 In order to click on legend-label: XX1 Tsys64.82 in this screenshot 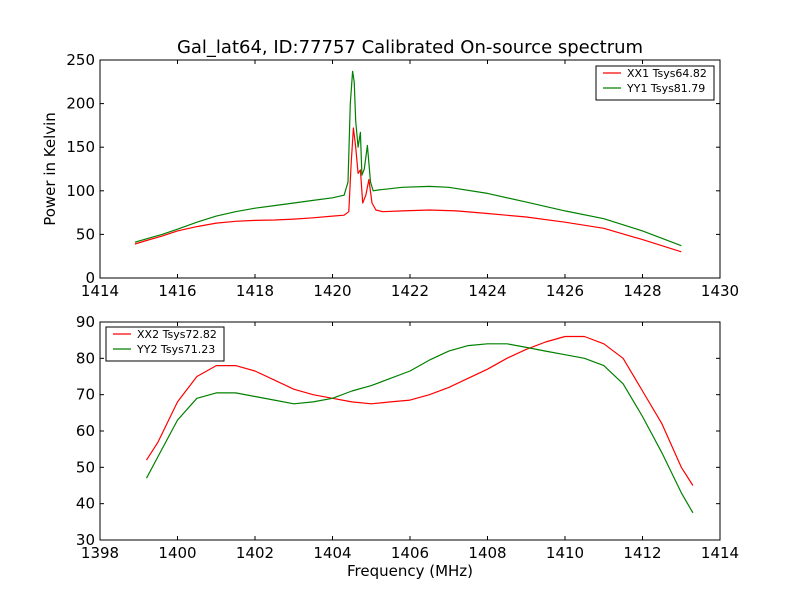, I will do `click(667, 73)`.